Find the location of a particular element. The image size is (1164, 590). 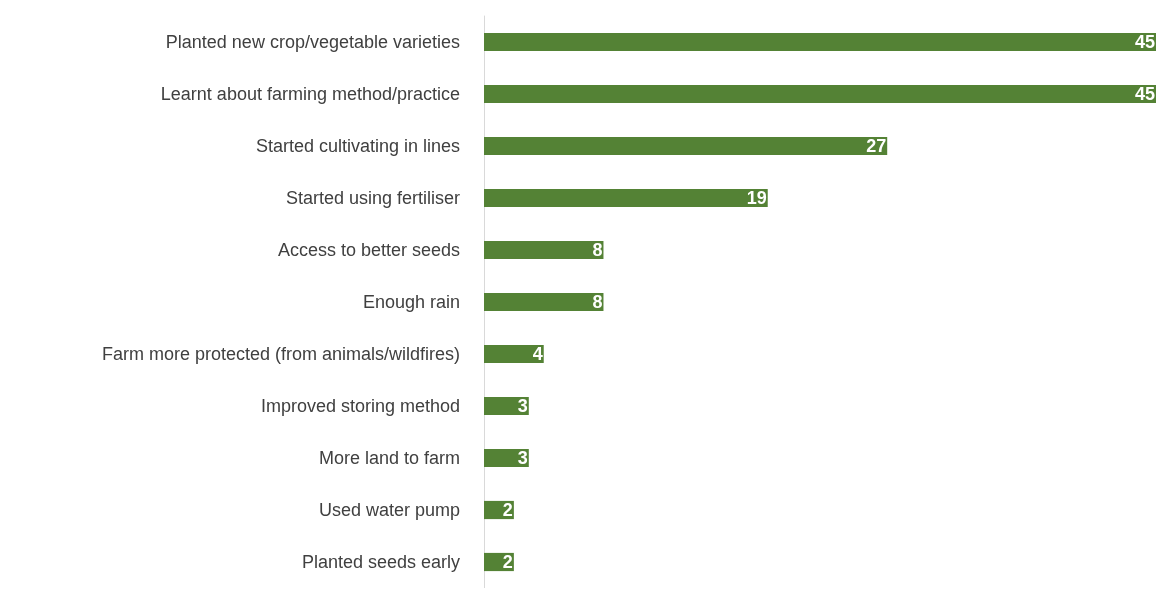

y-tick-label: Farm more protected (from animals/wildfires) is located at coordinates (280, 354).